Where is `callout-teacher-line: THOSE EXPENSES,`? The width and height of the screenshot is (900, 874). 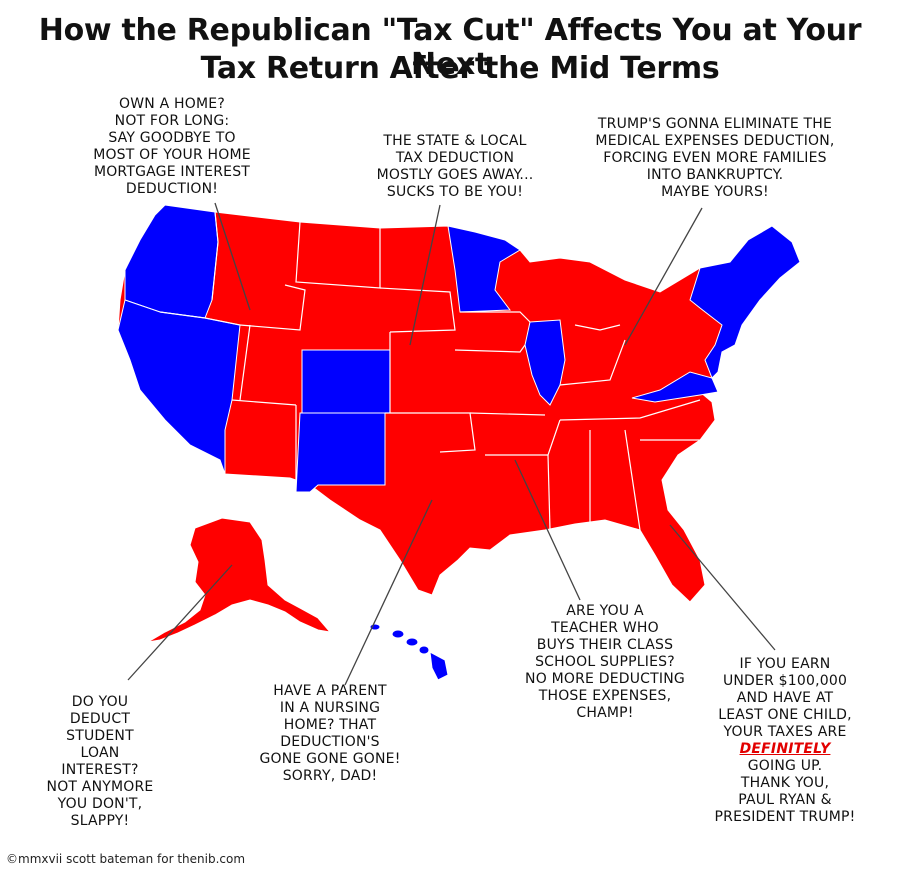
callout-teacher-line: THOSE EXPENSES, is located at coordinates (605, 696).